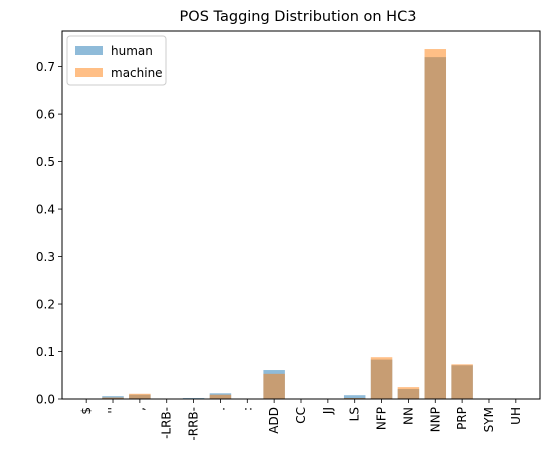 This screenshot has width=547, height=458. I want to click on x-tick-label: :, so click(247, 409).